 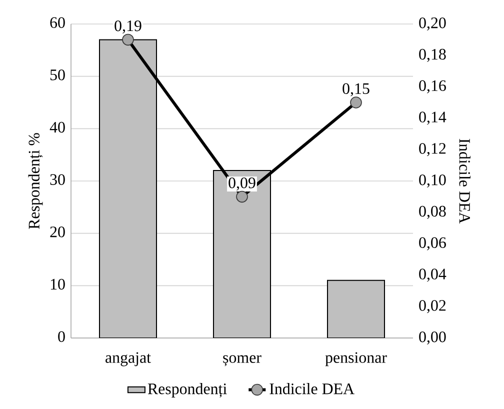 What do you see at coordinates (356, 359) in the screenshot?
I see `x-tick-label: pensionar` at bounding box center [356, 359].